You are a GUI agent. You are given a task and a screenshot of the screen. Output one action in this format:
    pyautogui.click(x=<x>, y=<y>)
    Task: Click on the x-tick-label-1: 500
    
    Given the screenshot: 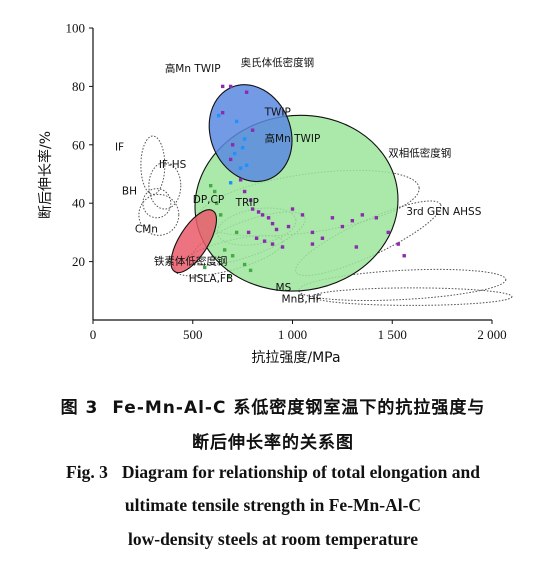 What is the action you would take?
    pyautogui.click(x=193, y=334)
    